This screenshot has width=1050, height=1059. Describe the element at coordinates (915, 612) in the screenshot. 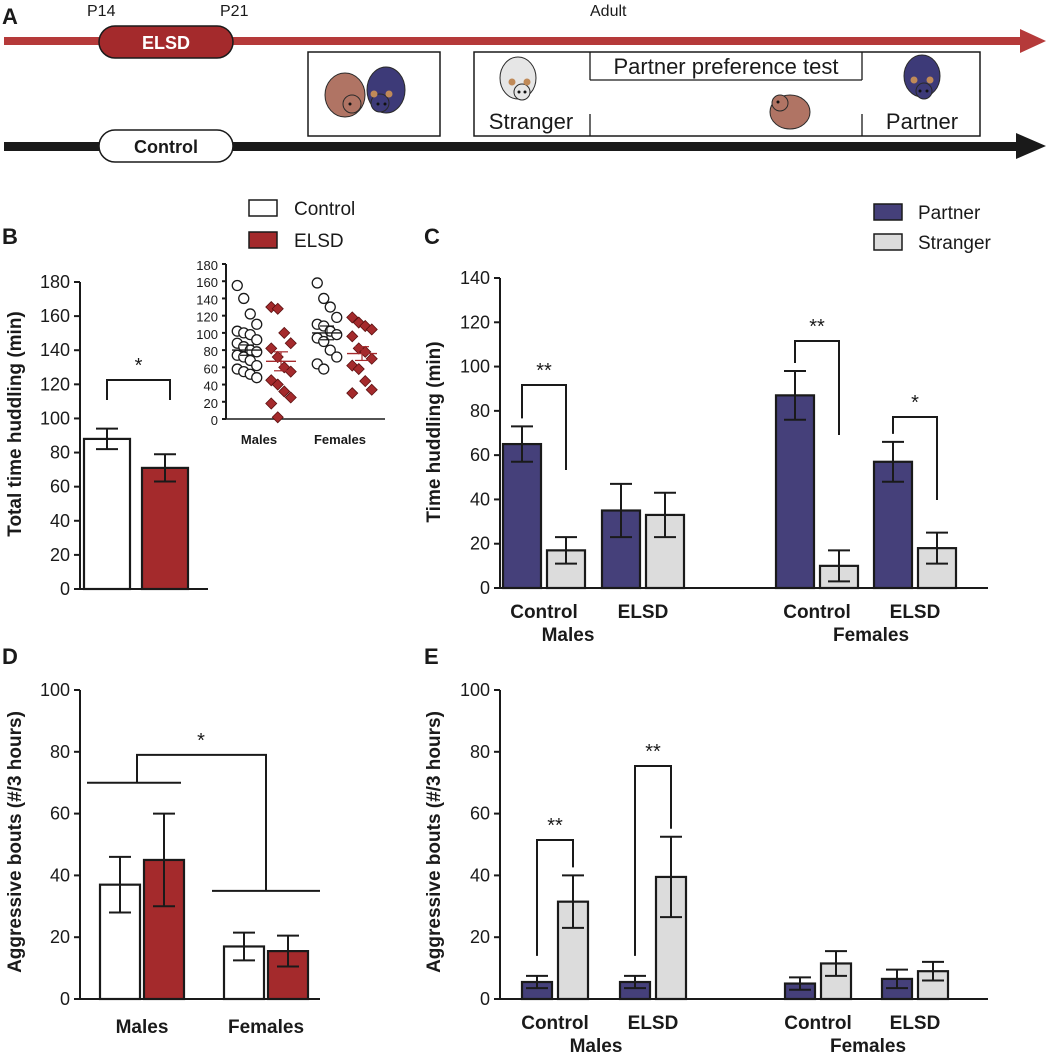

I see `panel-c-x-category-label: ELSD` at that location.